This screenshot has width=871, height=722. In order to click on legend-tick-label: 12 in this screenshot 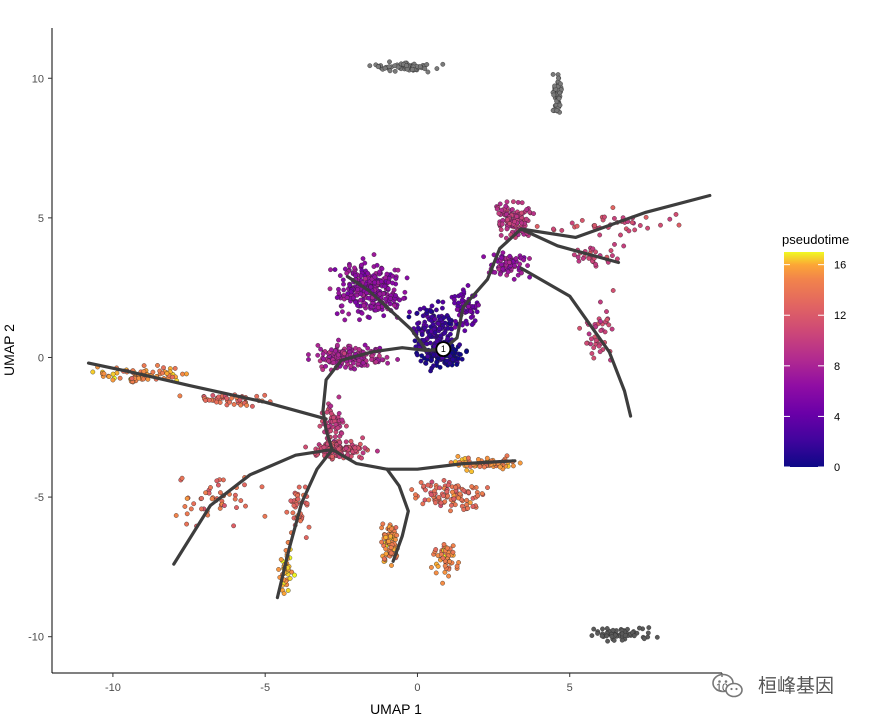, I will do `click(840, 316)`.